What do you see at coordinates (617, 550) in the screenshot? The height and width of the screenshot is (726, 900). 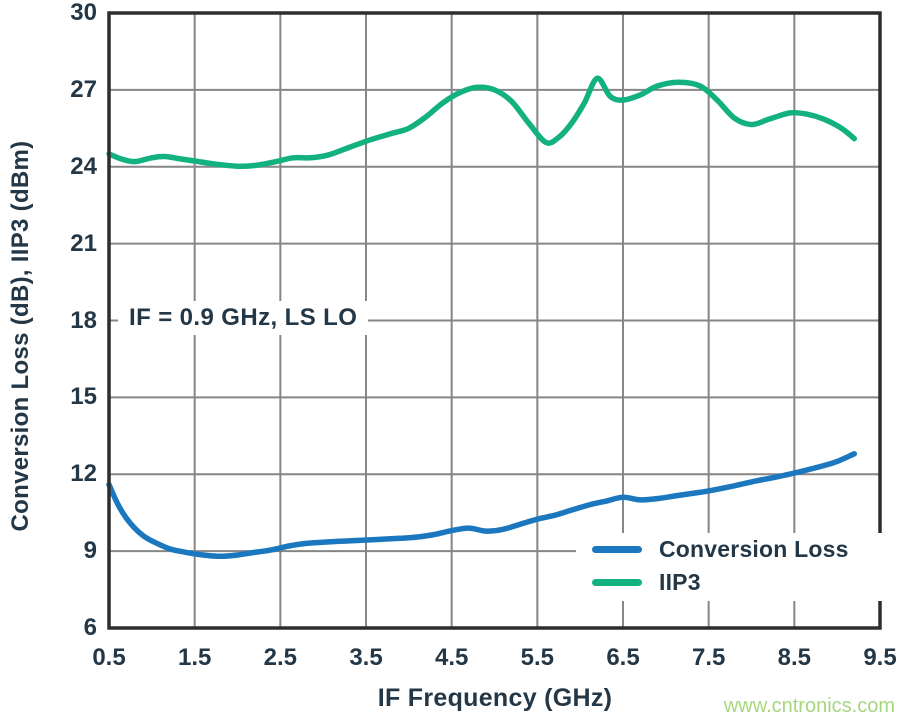 I see `conversion-loss-line-swatch` at bounding box center [617, 550].